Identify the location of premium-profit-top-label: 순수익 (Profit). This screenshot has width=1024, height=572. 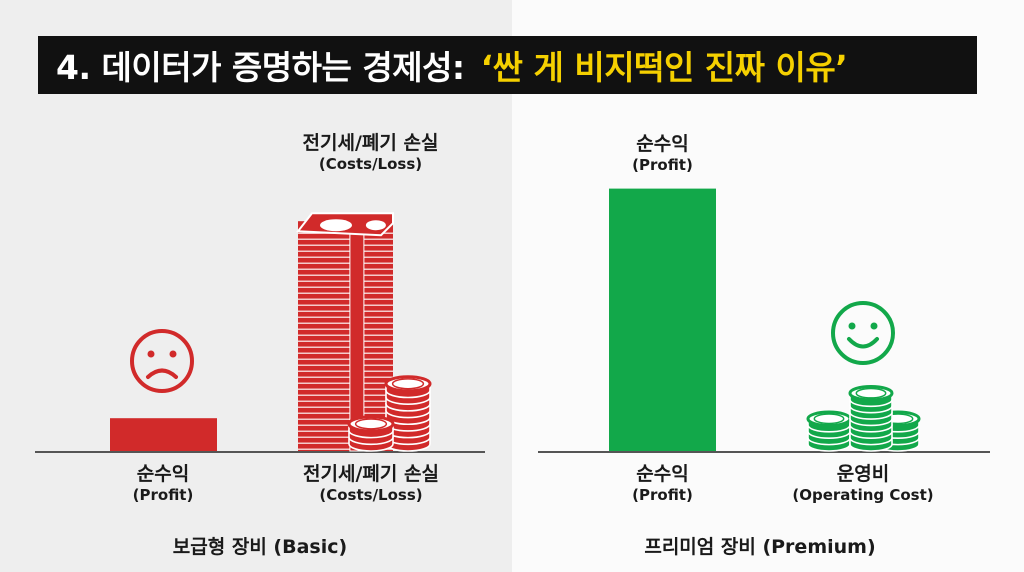
(662, 154).